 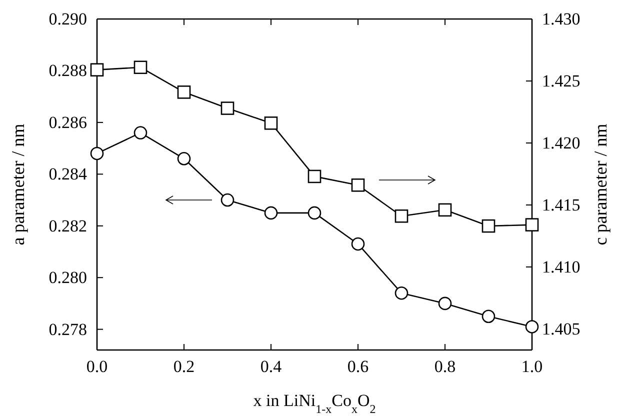 What do you see at coordinates (600, 185) in the screenshot?
I see `y2-axis-title: c parameter / nm` at bounding box center [600, 185].